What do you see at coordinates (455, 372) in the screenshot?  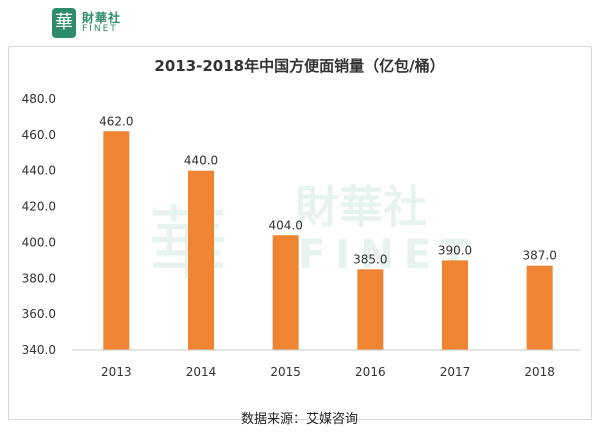 I see `x-tick-label: 2017` at bounding box center [455, 372].